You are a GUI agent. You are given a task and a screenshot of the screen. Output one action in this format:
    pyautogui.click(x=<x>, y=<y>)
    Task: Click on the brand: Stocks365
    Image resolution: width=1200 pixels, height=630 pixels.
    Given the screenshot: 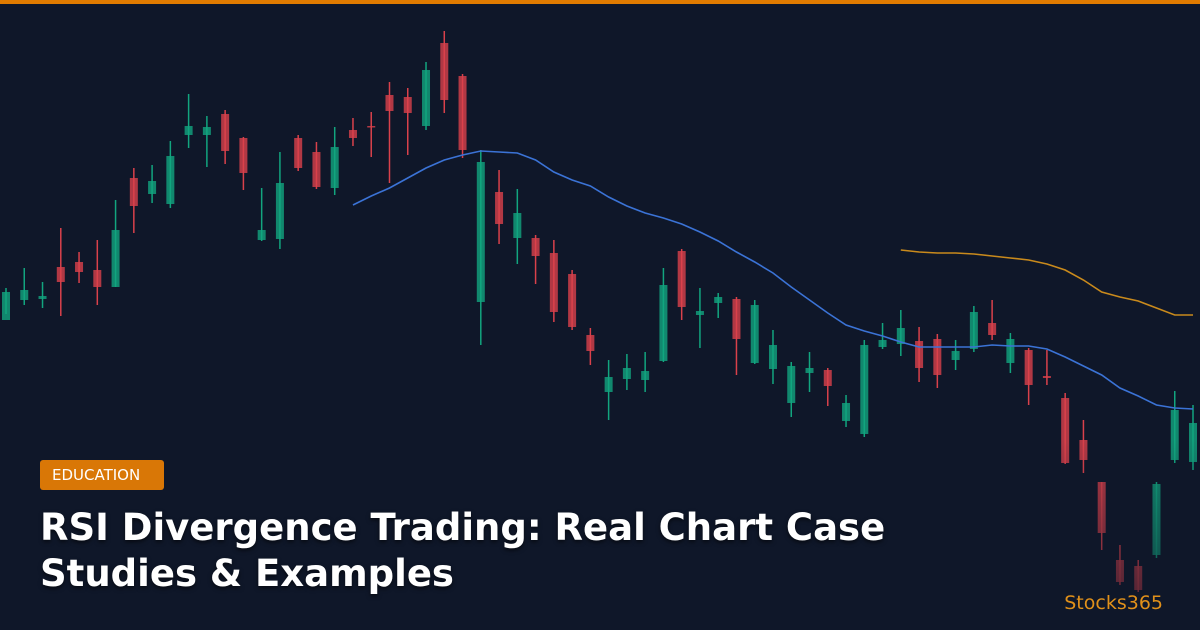 What is the action you would take?
    pyautogui.click(x=1113, y=603)
    